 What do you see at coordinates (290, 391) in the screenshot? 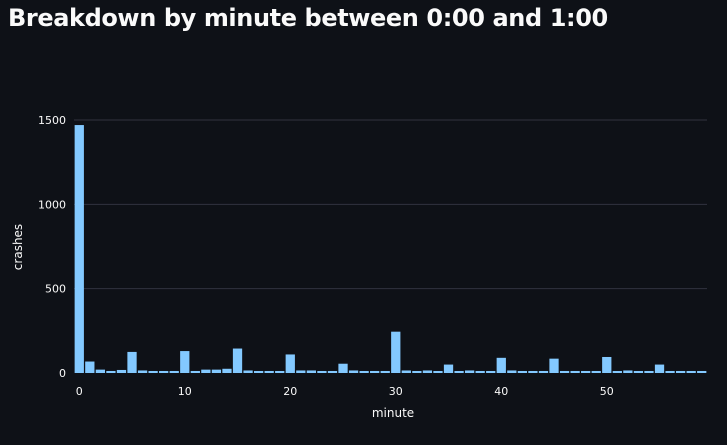
I see `x-tick-label: 20` at bounding box center [290, 391].